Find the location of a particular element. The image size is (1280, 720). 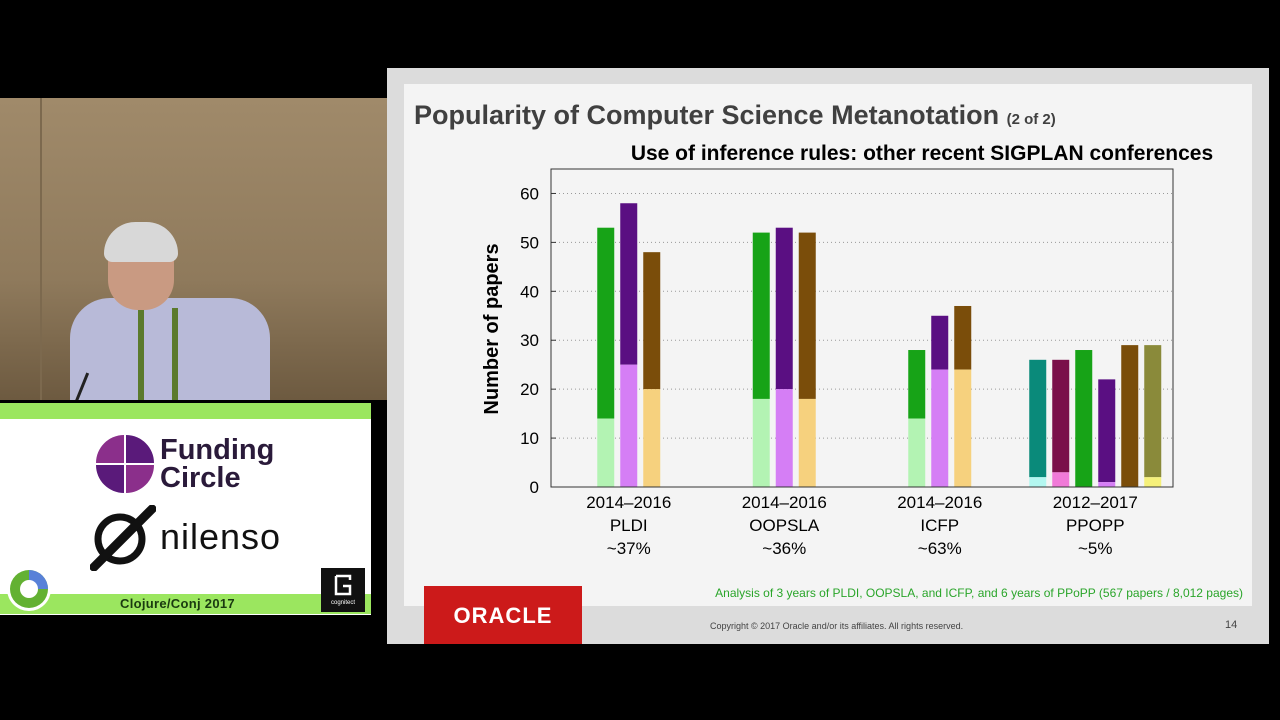

wall-seam is located at coordinates (41, 249).